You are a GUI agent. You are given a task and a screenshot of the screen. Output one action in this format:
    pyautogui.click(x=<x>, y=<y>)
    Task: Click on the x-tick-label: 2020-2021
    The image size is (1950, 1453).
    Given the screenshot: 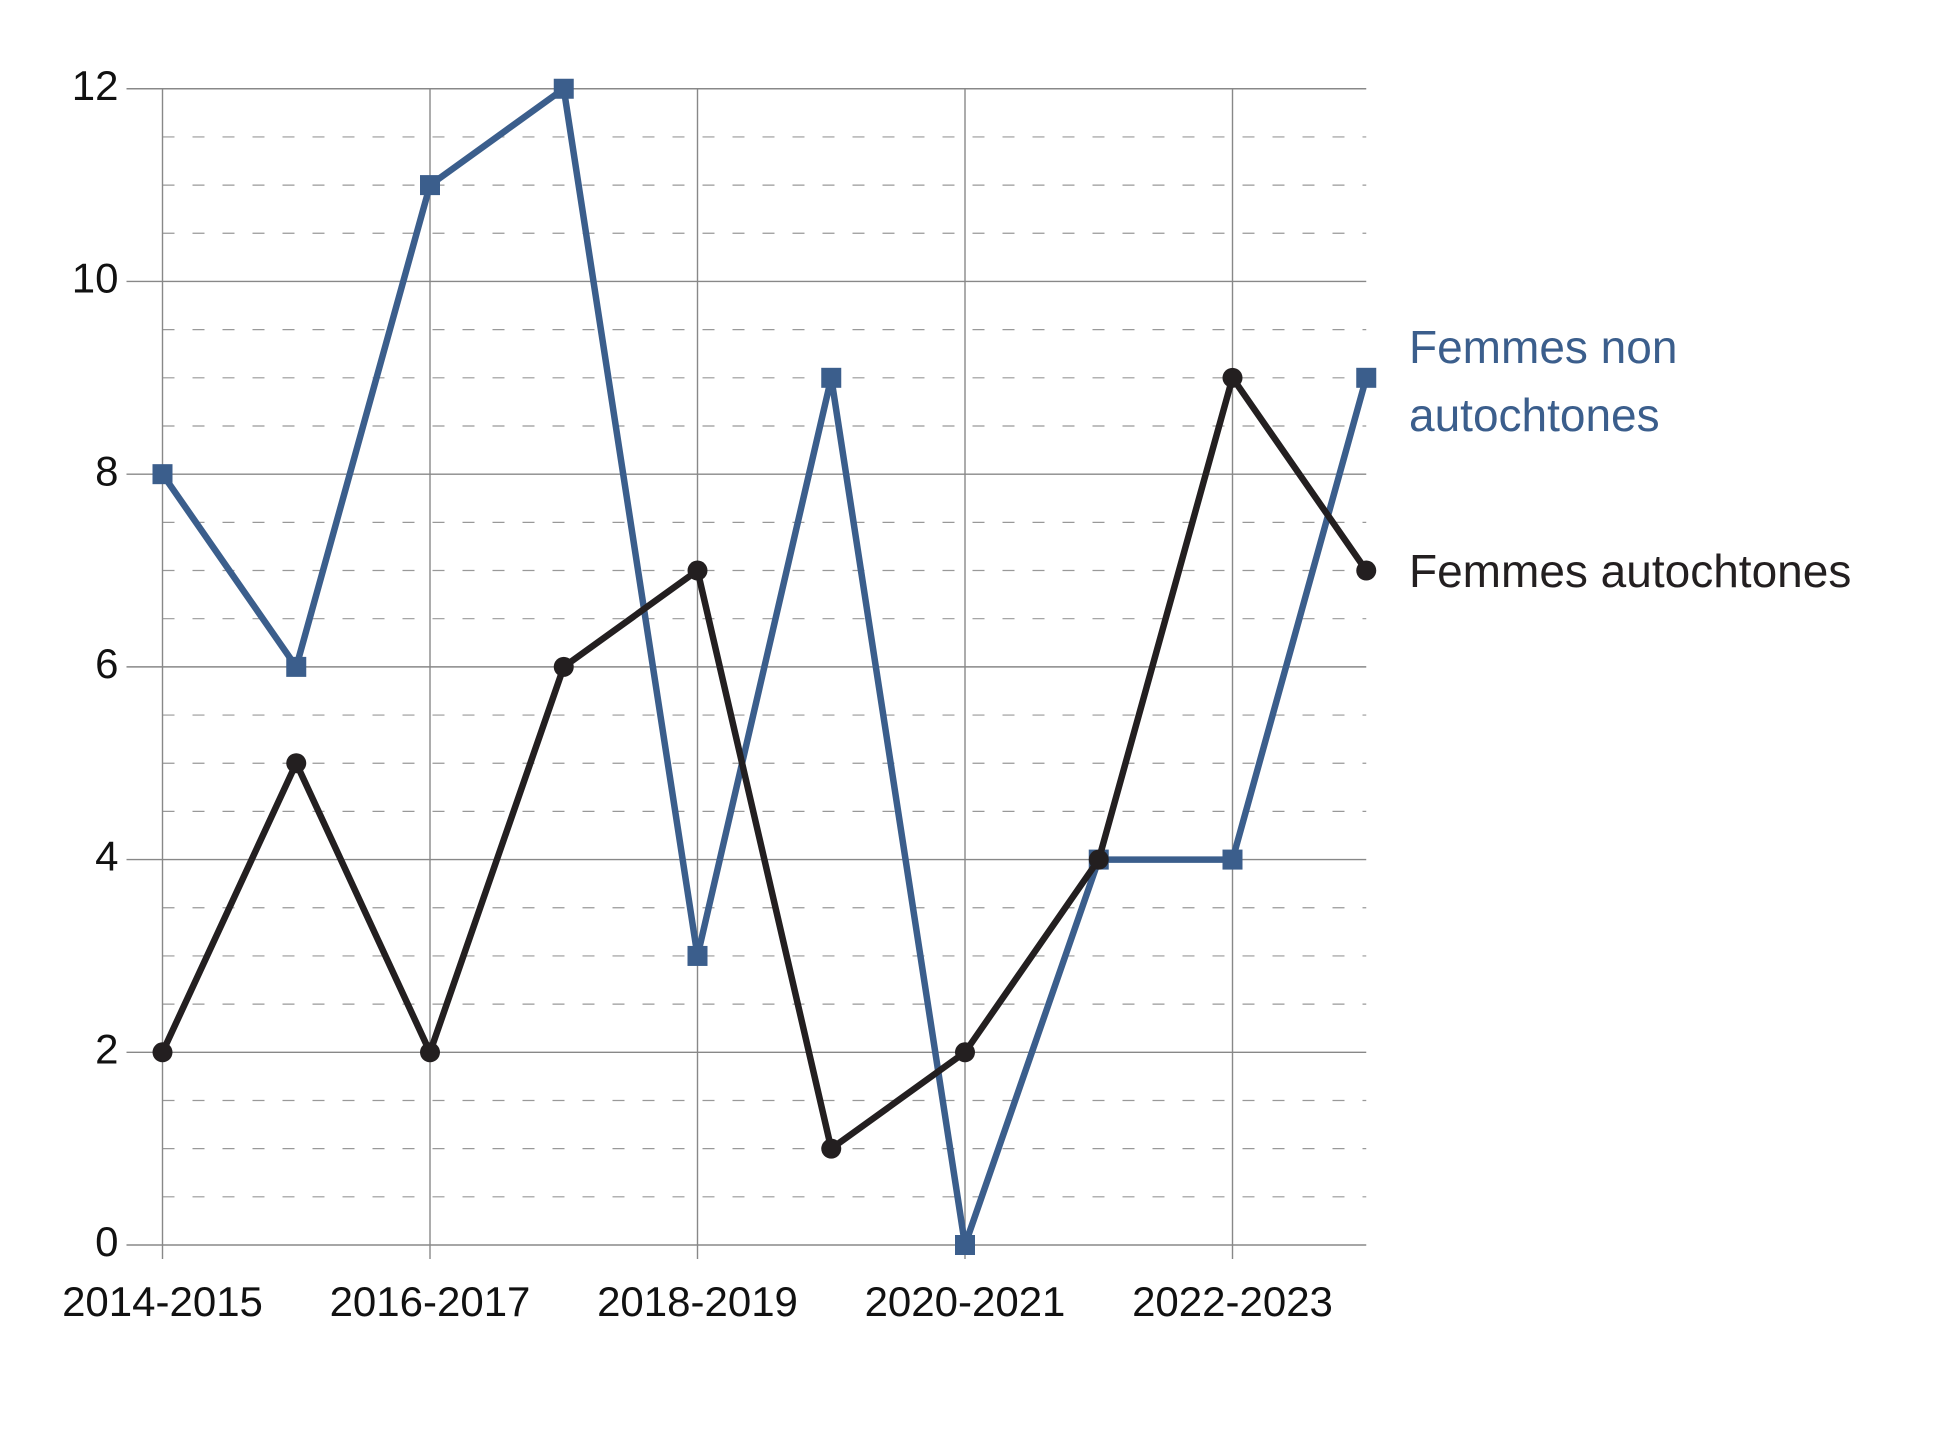 What is the action you would take?
    pyautogui.click(x=965, y=1301)
    